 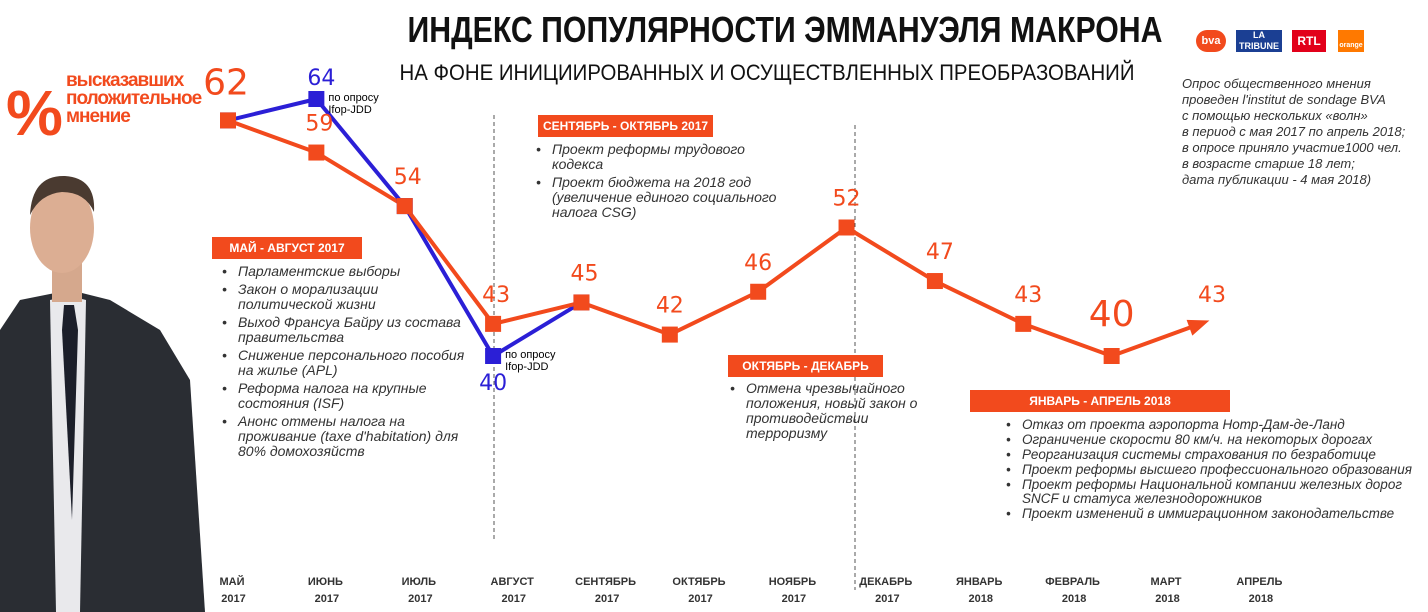 What do you see at coordinates (1284, 99) in the screenshot?
I see `note-line: проведен l'institut de sondage BVA` at bounding box center [1284, 99].